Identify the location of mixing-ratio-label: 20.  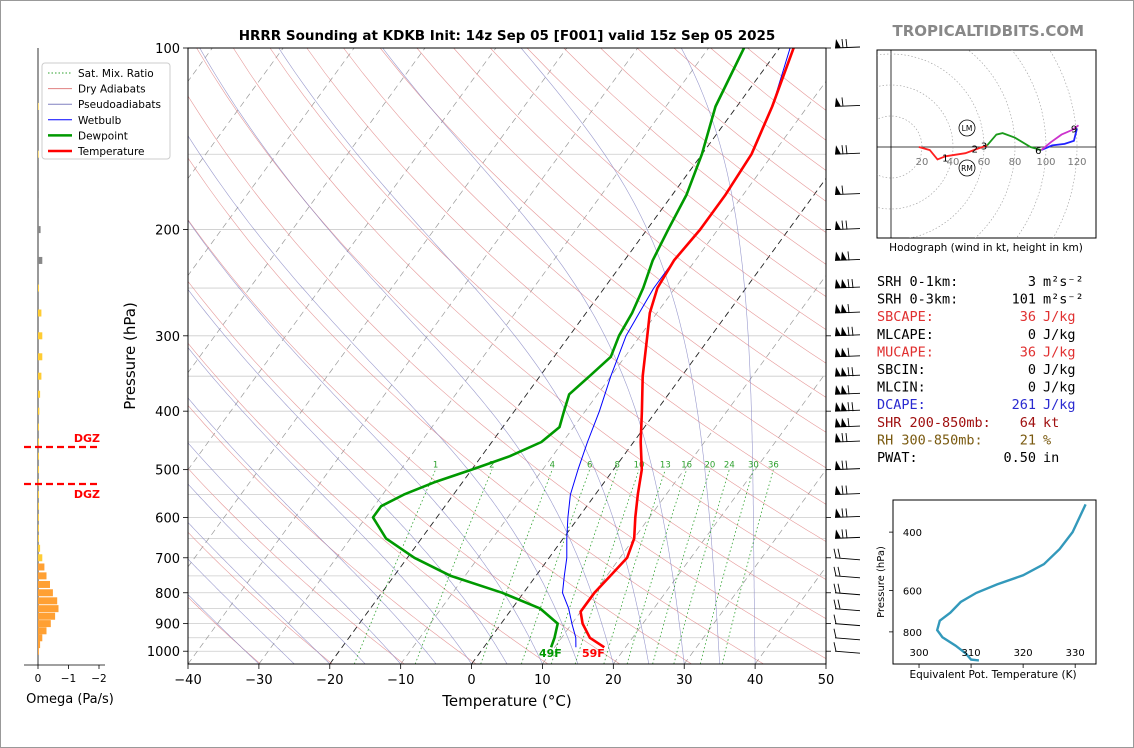
(710, 466).